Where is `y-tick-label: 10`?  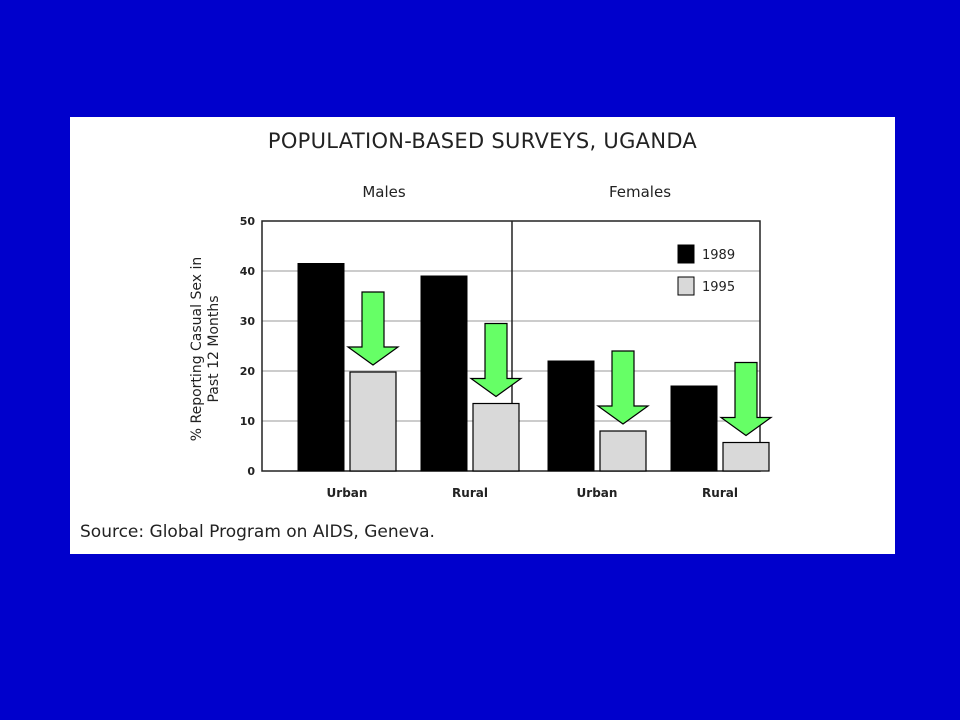 y-tick-label: 10 is located at coordinates (248, 421).